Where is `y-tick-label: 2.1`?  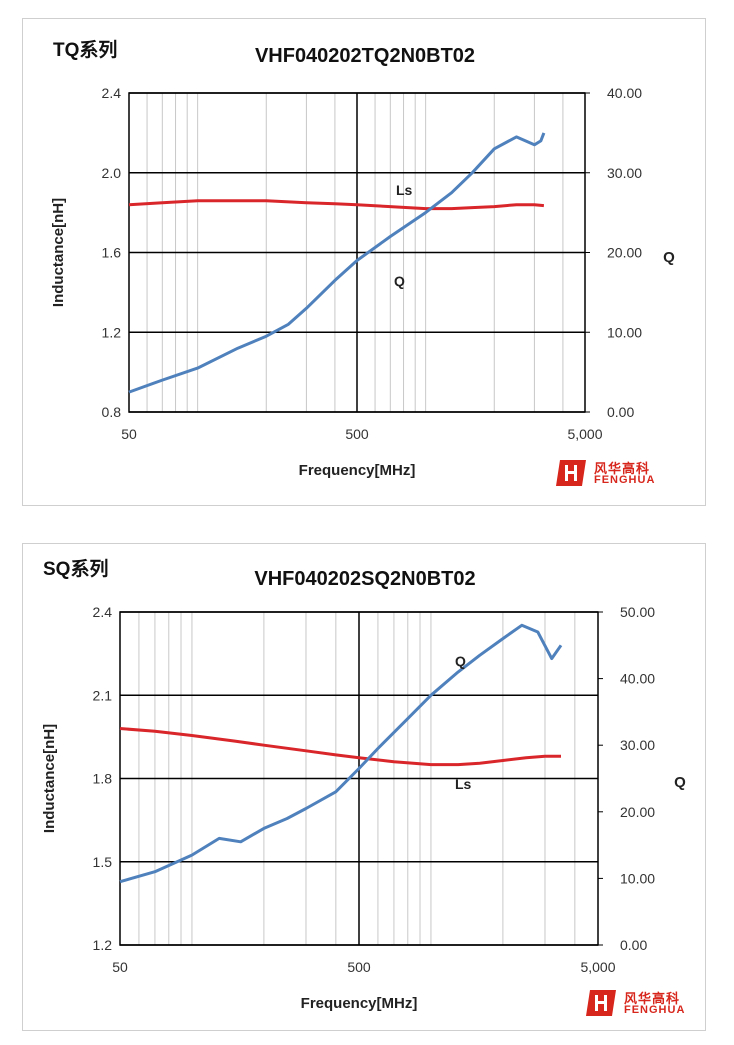
y-tick-label: 2.1 is located at coordinates (103, 695).